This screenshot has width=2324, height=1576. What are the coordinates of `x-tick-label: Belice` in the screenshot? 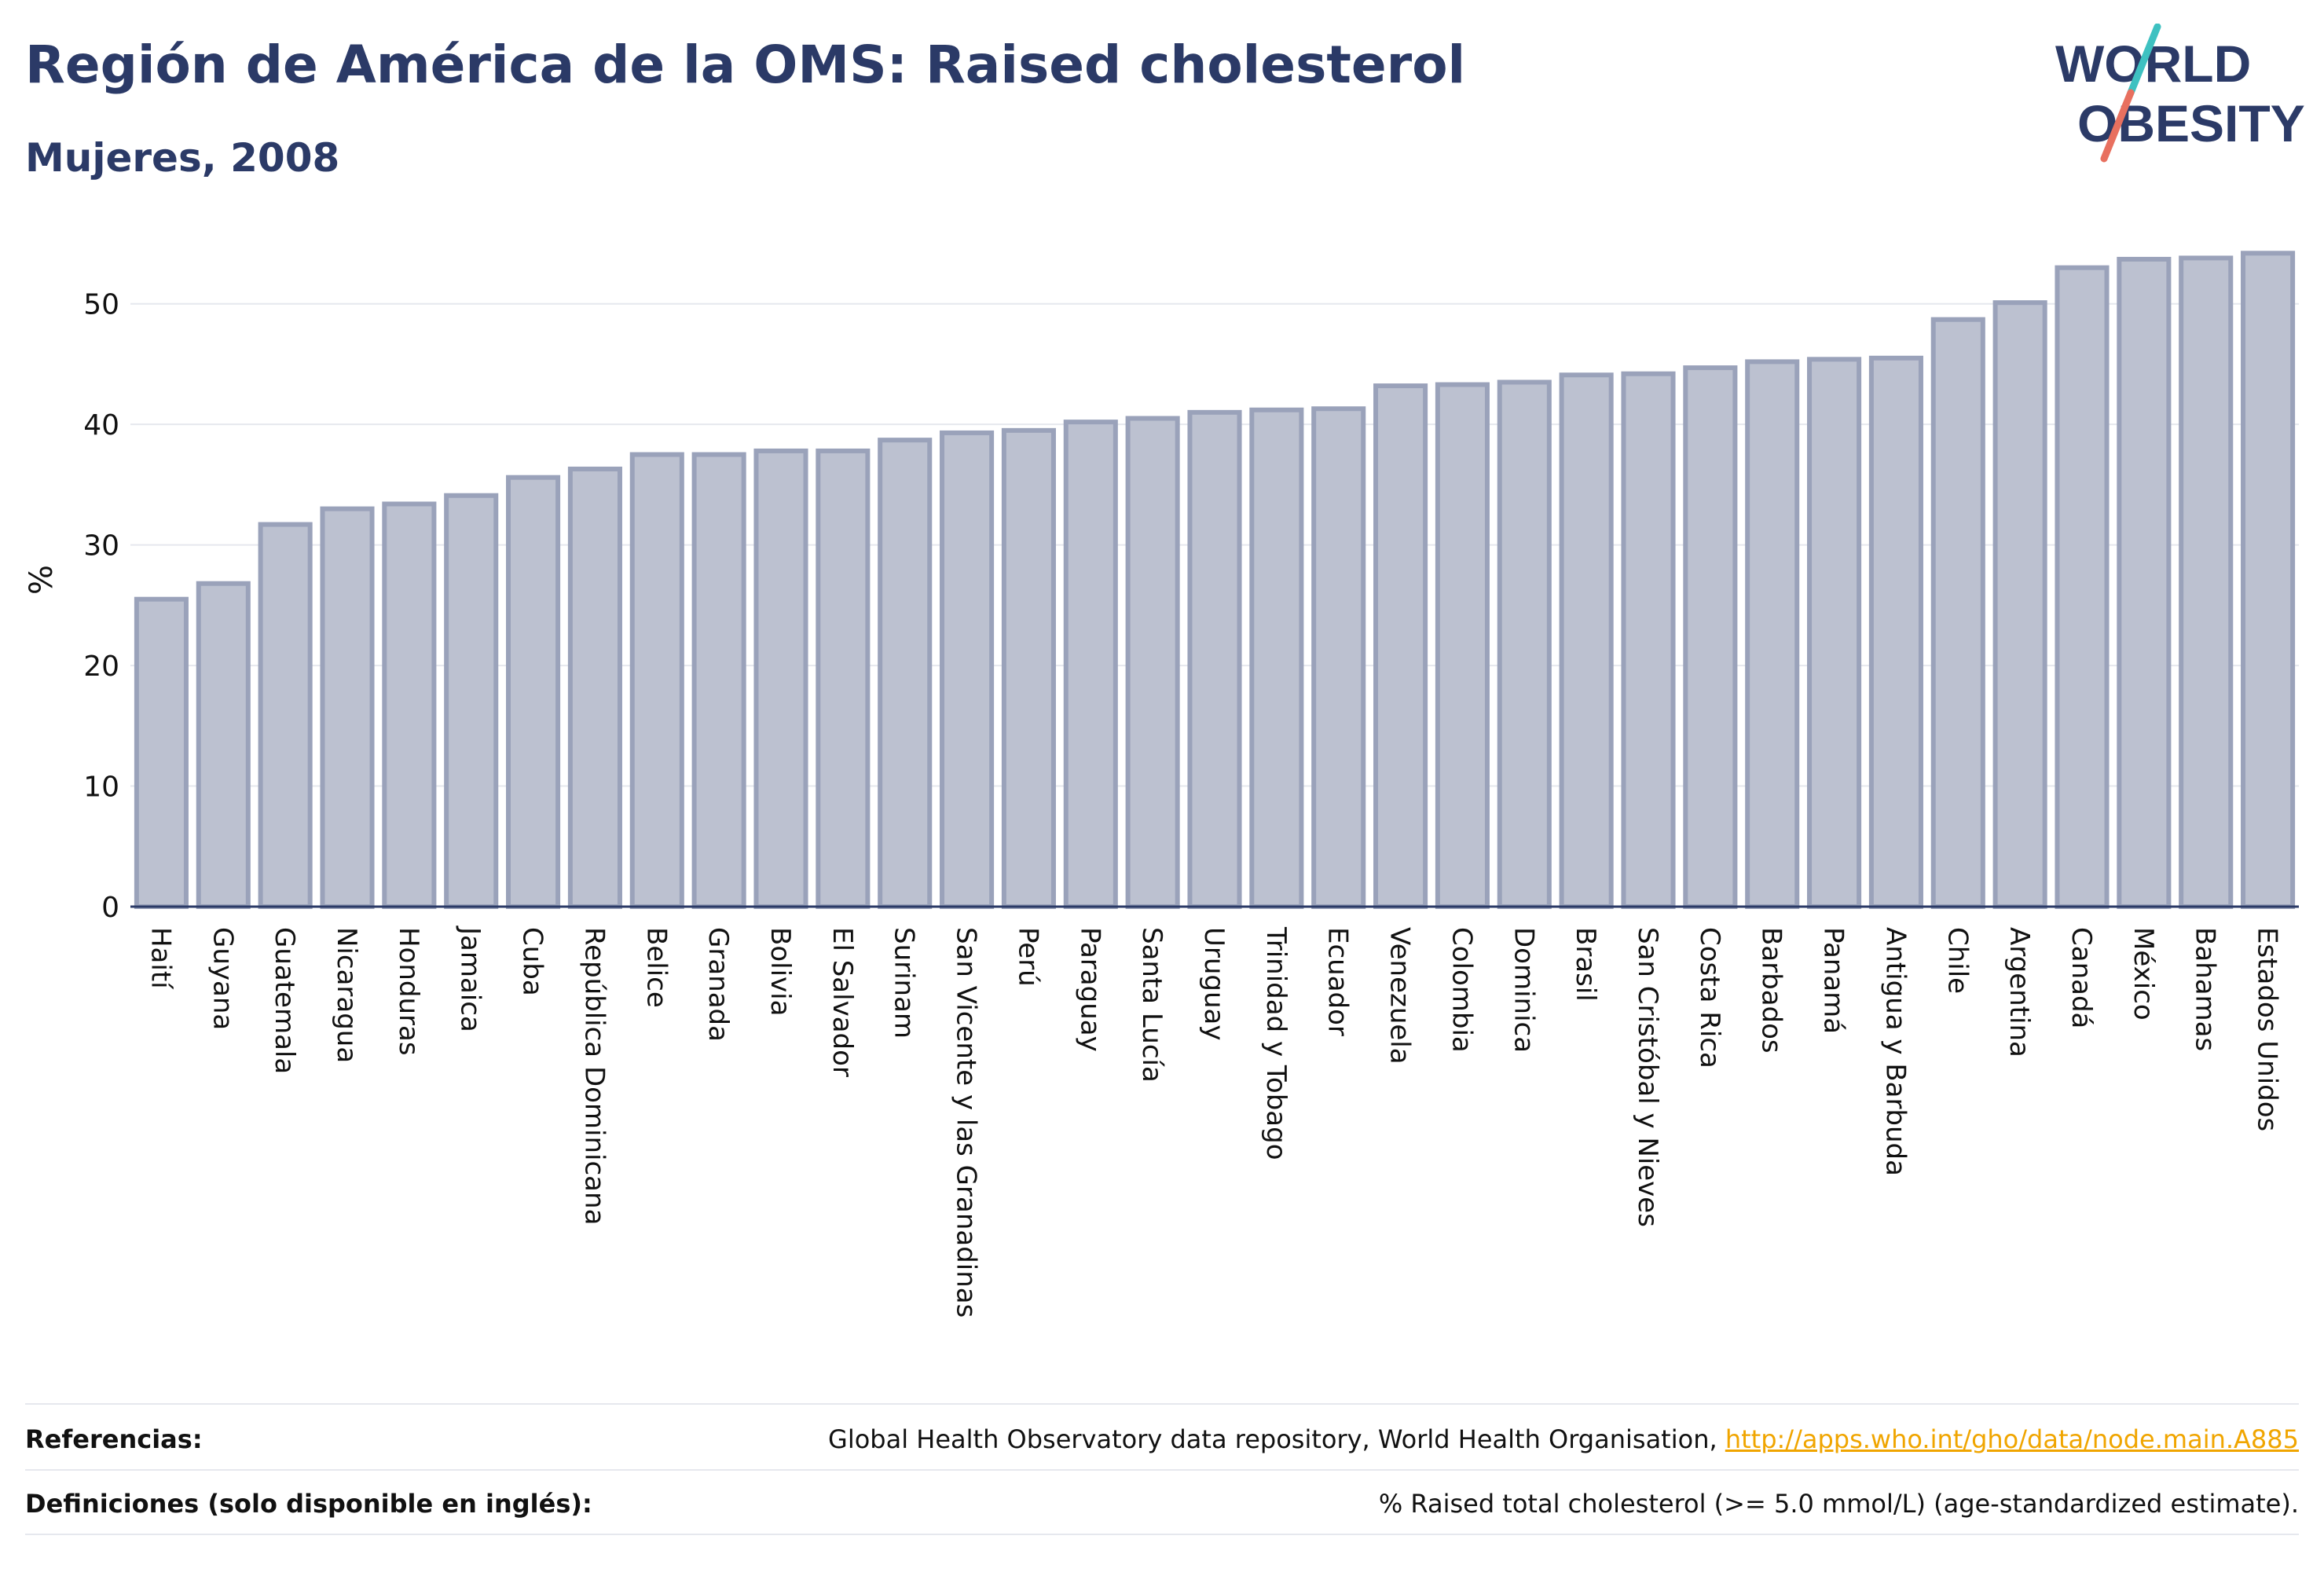 It's located at (656, 967).